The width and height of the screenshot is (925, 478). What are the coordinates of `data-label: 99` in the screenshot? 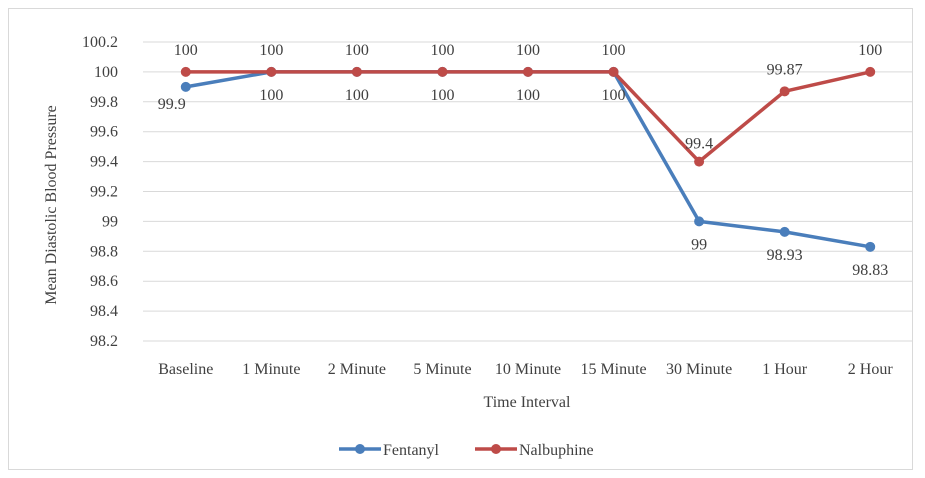 It's located at (699, 244).